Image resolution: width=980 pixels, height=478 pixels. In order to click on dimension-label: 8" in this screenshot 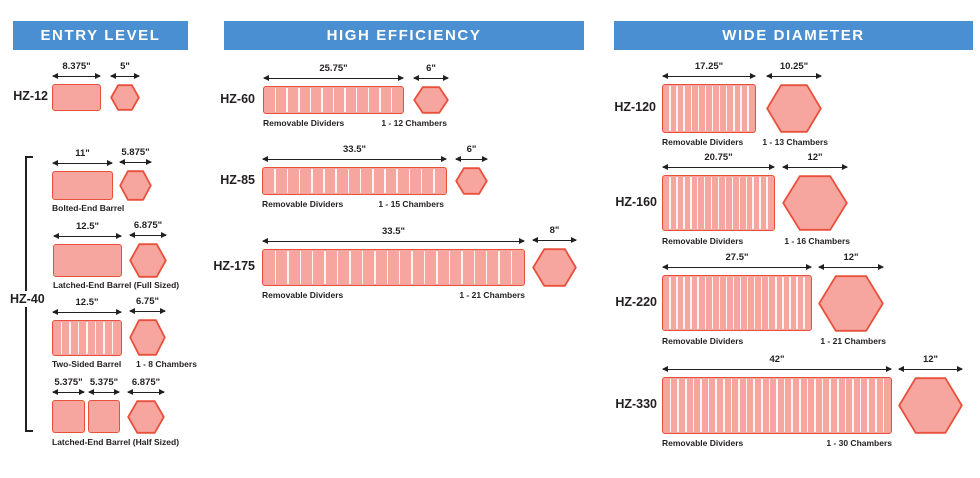, I will do `click(554, 230)`.